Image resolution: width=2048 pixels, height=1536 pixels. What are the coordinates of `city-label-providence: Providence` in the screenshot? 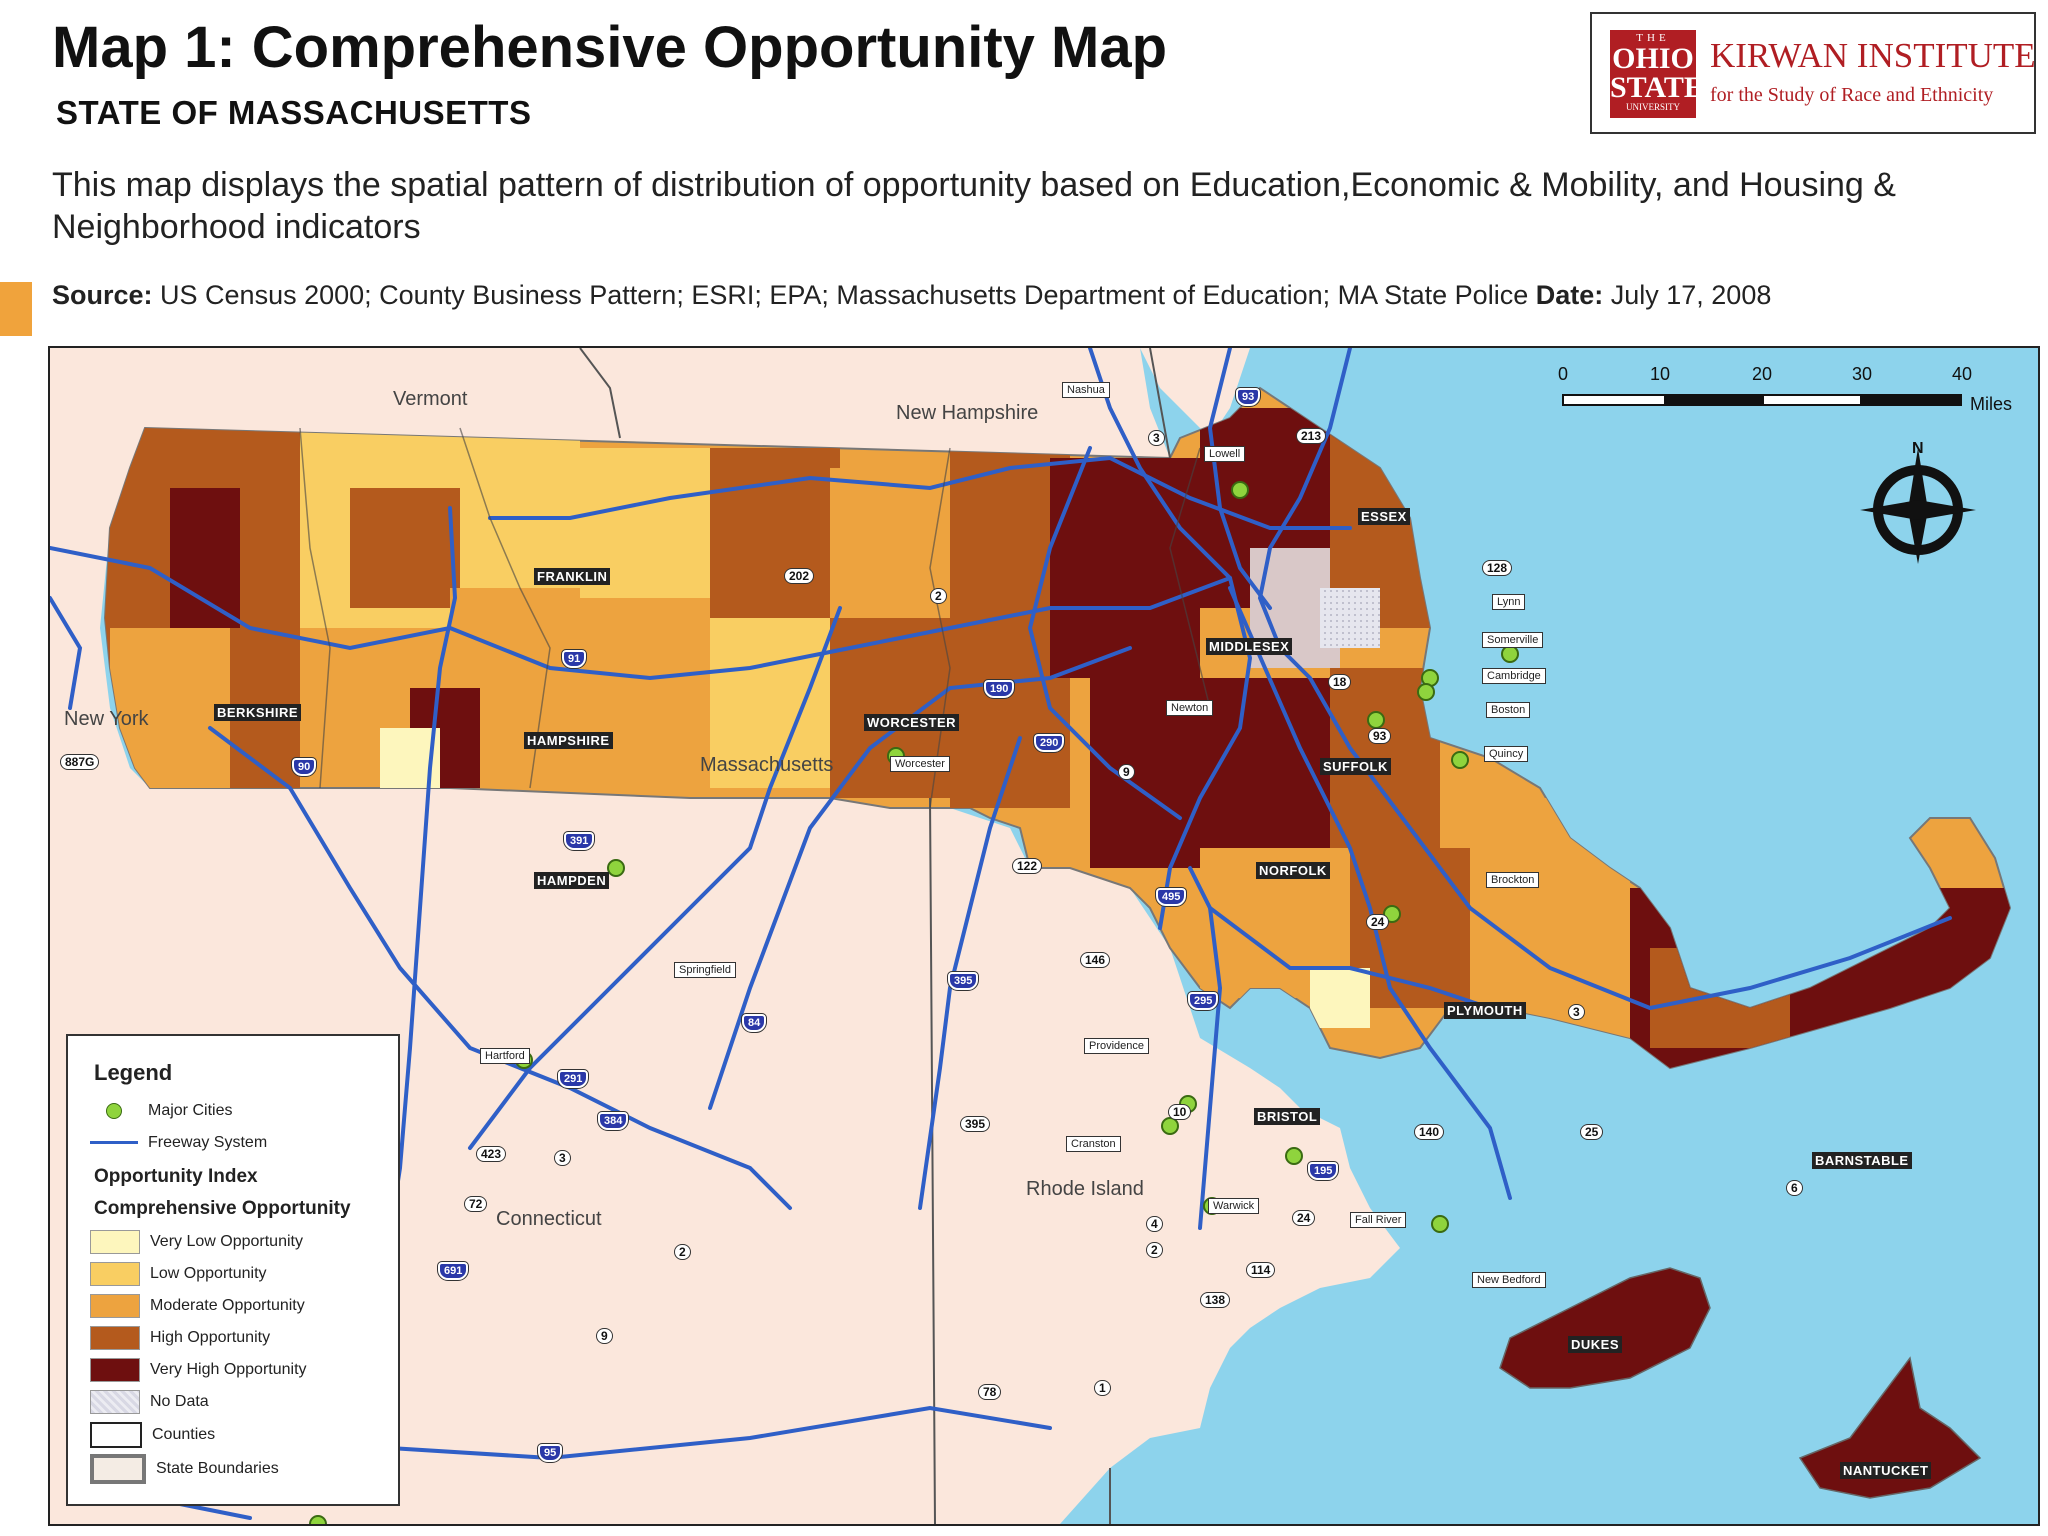 It's located at (1117, 1046).